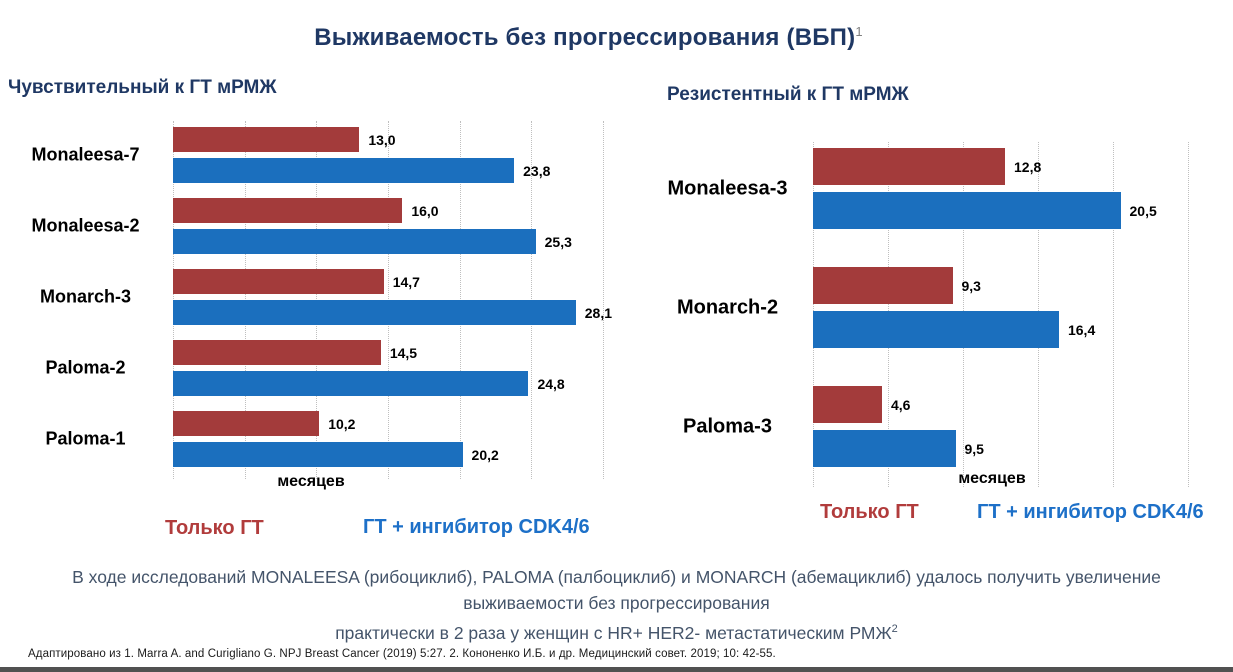  What do you see at coordinates (727, 426) in the screenshot?
I see `category-label: Paloma-3` at bounding box center [727, 426].